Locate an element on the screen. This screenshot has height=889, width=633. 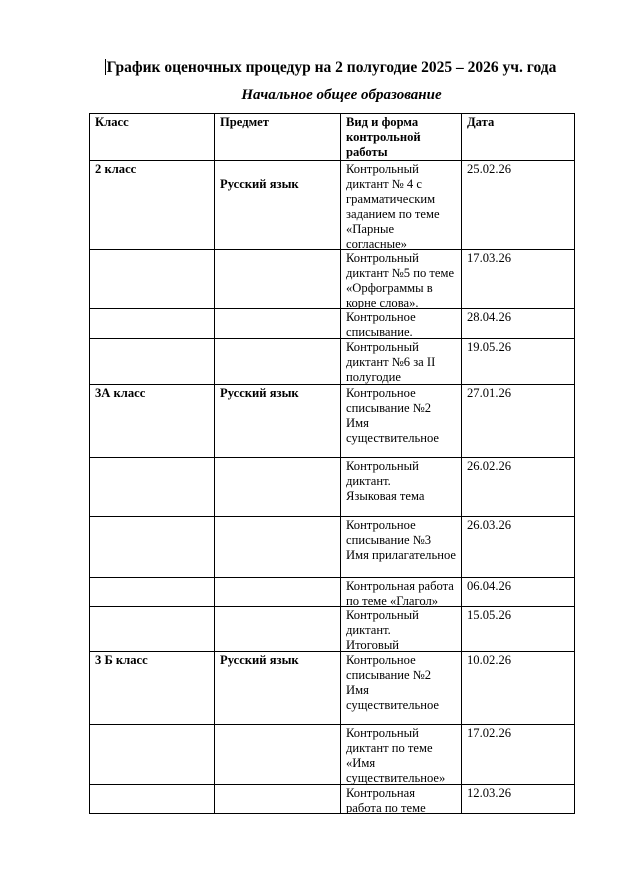
work-cell: Контрольный диктант. Итоговый is located at coordinates (401, 629).